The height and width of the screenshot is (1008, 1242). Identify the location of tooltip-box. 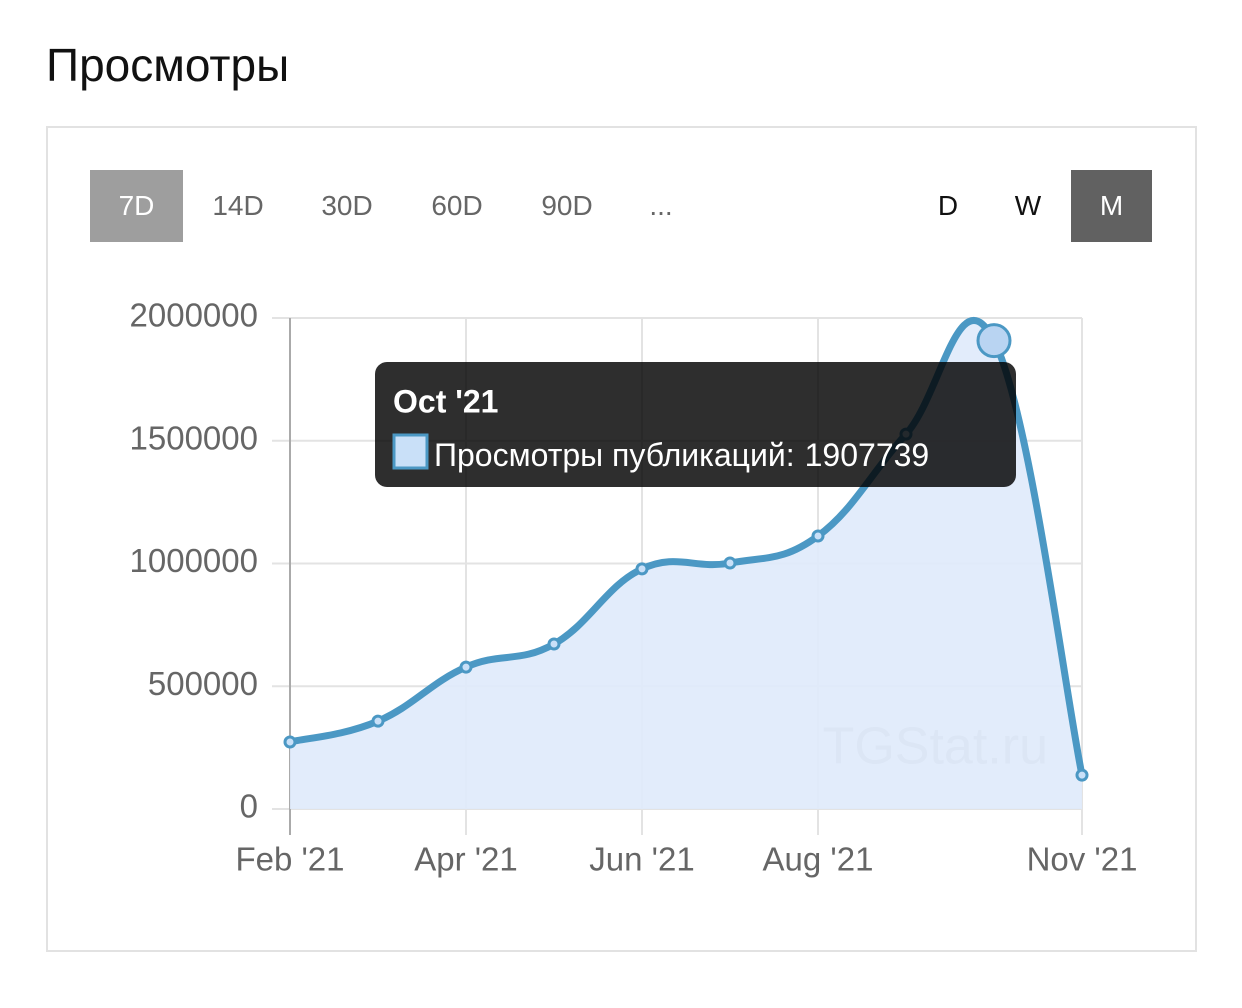
(695, 424).